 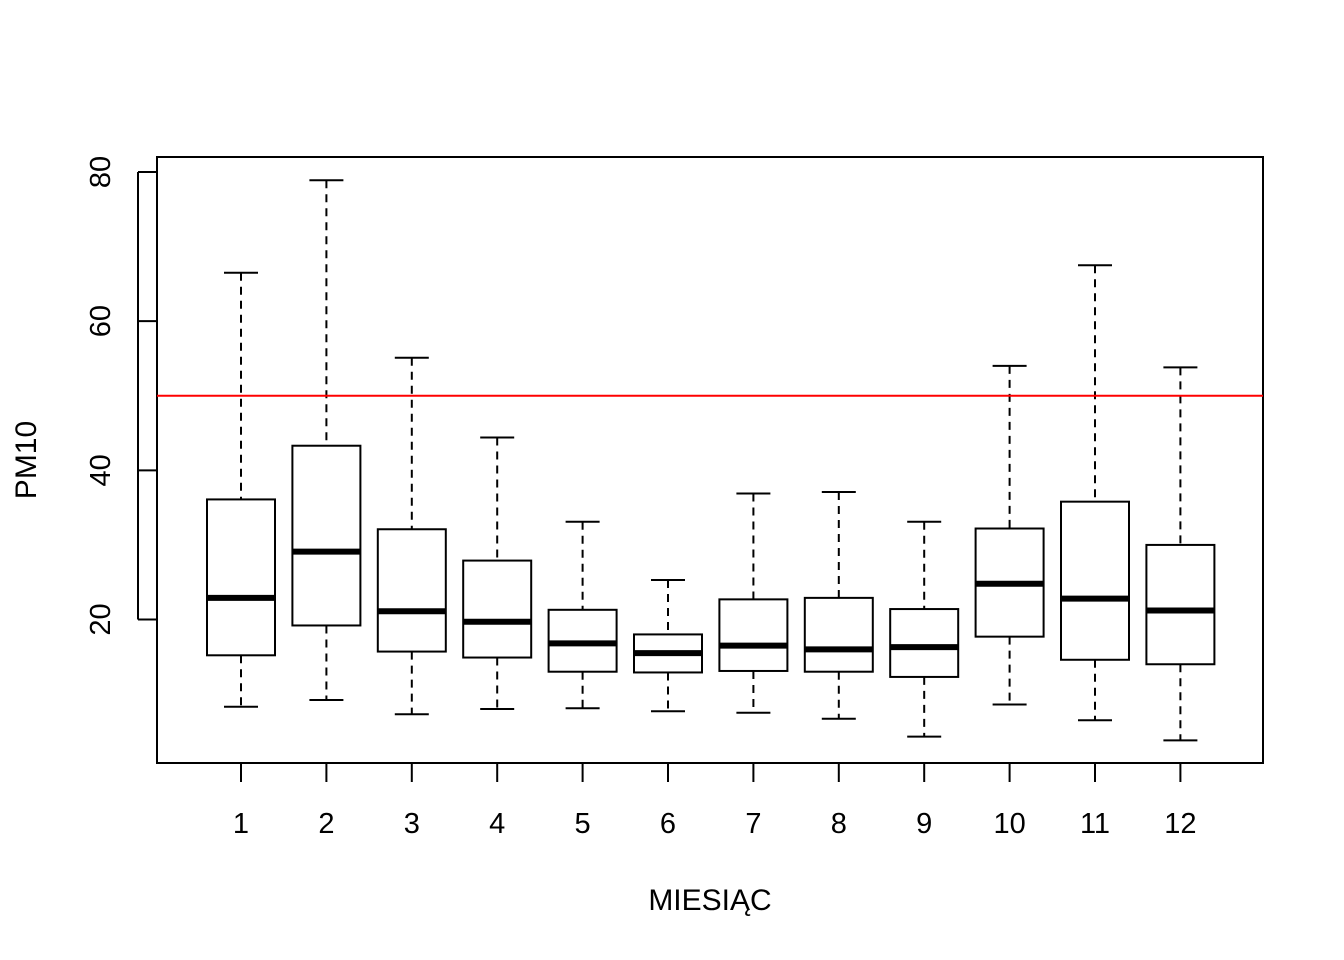 I want to click on x-tick-label: 10, so click(x=1009, y=824).